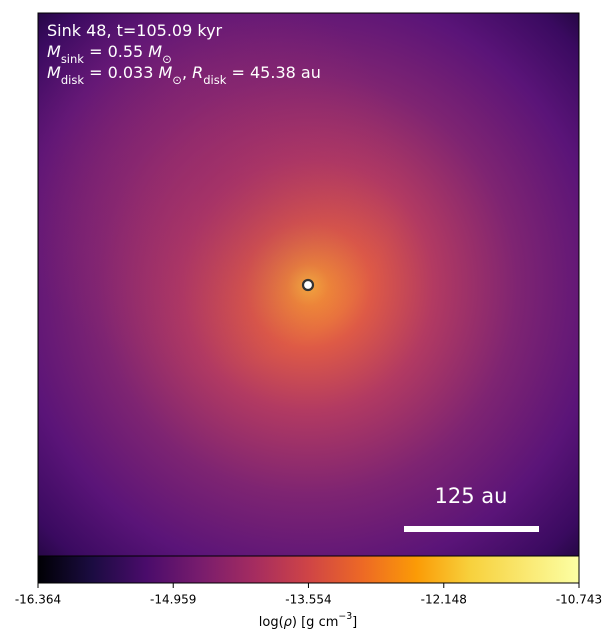 This screenshot has height=644, width=615. Describe the element at coordinates (121, 72) in the screenshot. I see `text-segment: = 0.033` at that location.